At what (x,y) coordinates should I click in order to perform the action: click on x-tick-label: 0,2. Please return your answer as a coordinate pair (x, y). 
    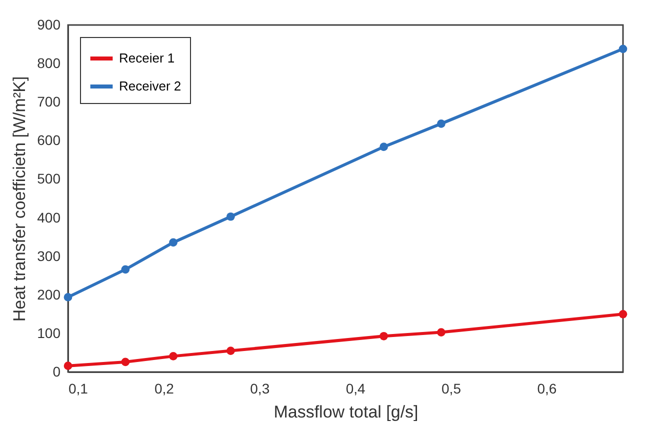
    Looking at the image, I should click on (164, 388).